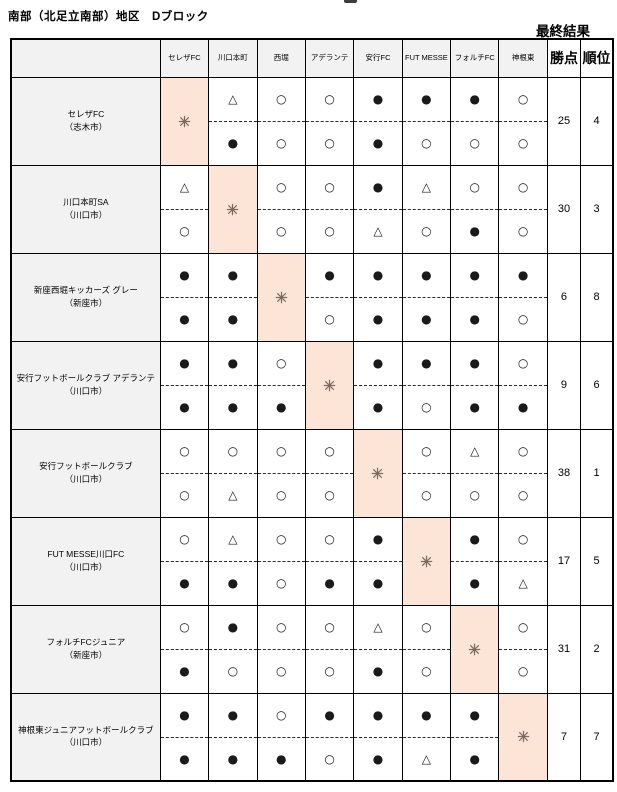  Describe the element at coordinates (86, 202) in the screenshot. I see `team-name: 川口本町SA` at that location.